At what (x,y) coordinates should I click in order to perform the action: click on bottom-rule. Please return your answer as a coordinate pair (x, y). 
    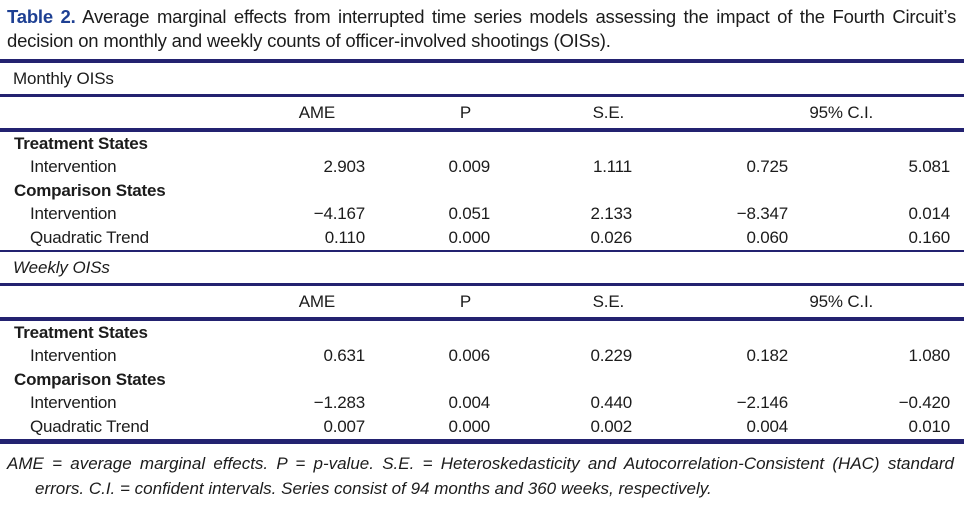
    Looking at the image, I should click on (482, 441).